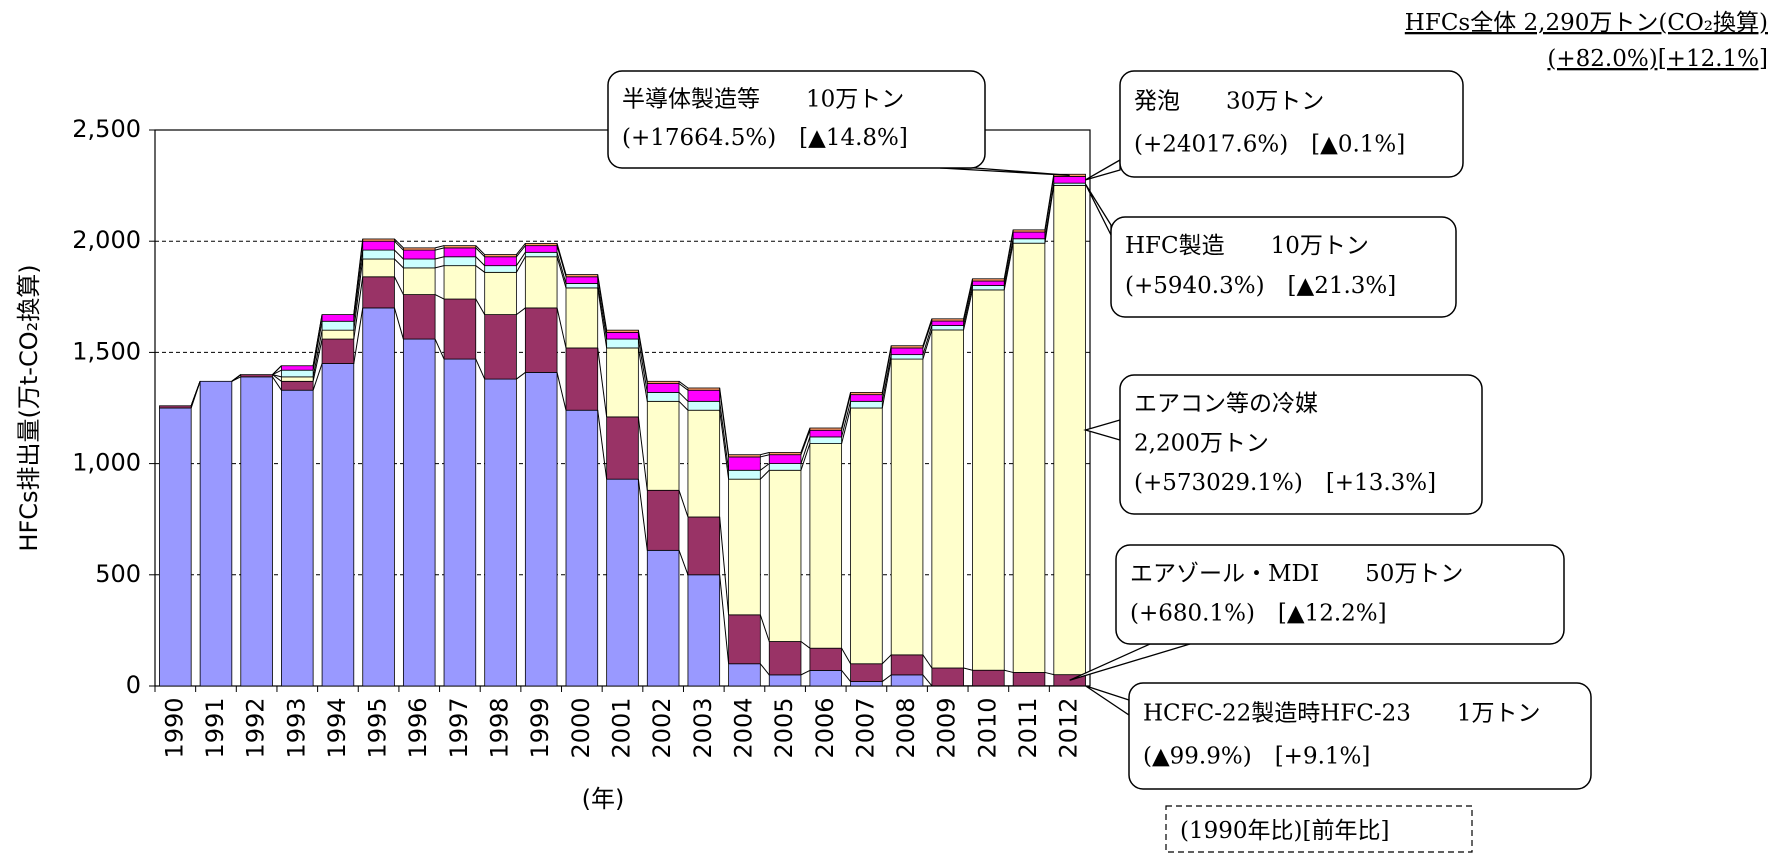  What do you see at coordinates (1269, 145) in the screenshot?
I see `callout-text: (+24017.6%) [▲0.1%]` at bounding box center [1269, 145].